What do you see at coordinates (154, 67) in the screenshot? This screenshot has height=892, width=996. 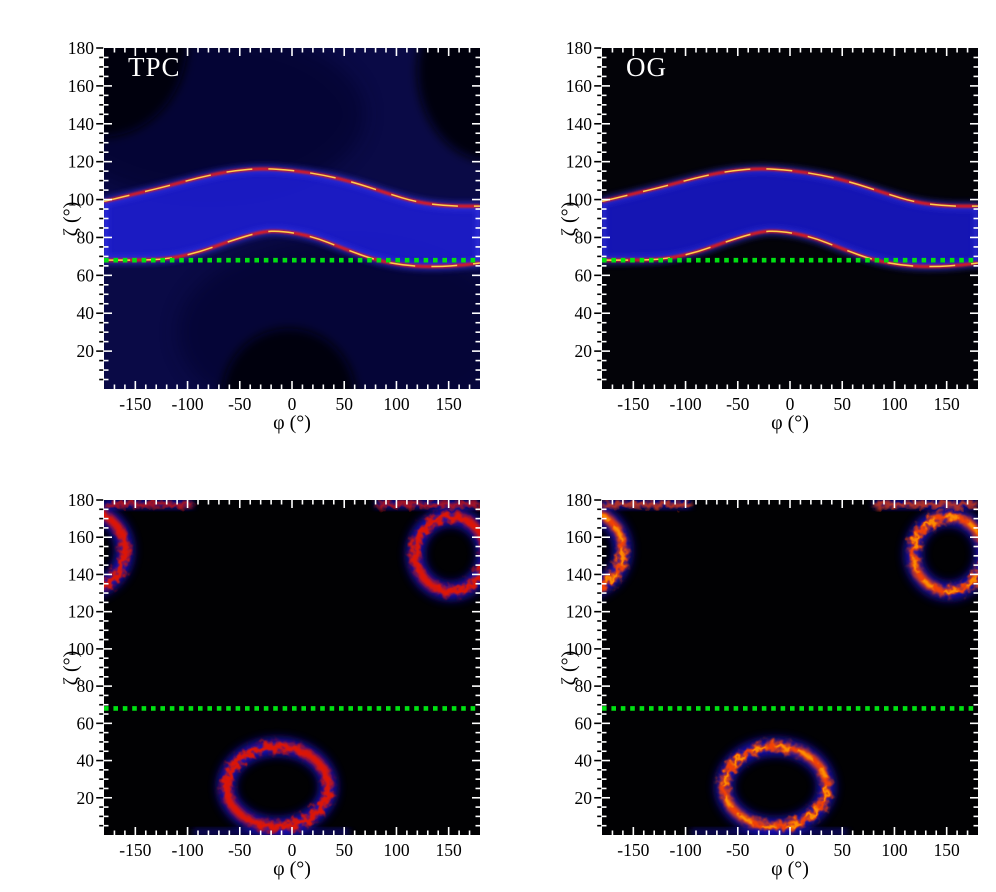 I see `panel-label: TPC` at bounding box center [154, 67].